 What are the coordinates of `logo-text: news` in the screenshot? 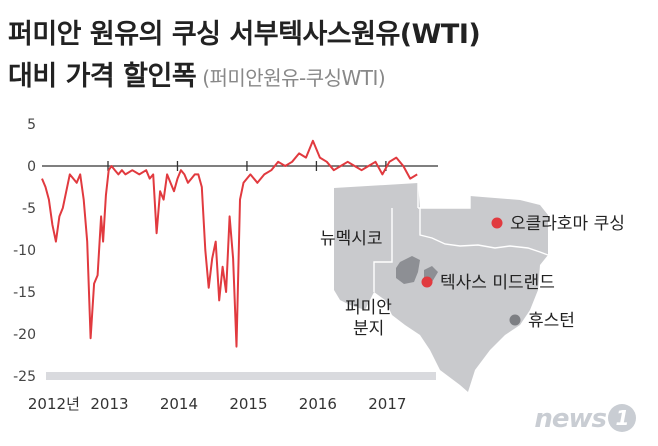 It's located at (570, 419).